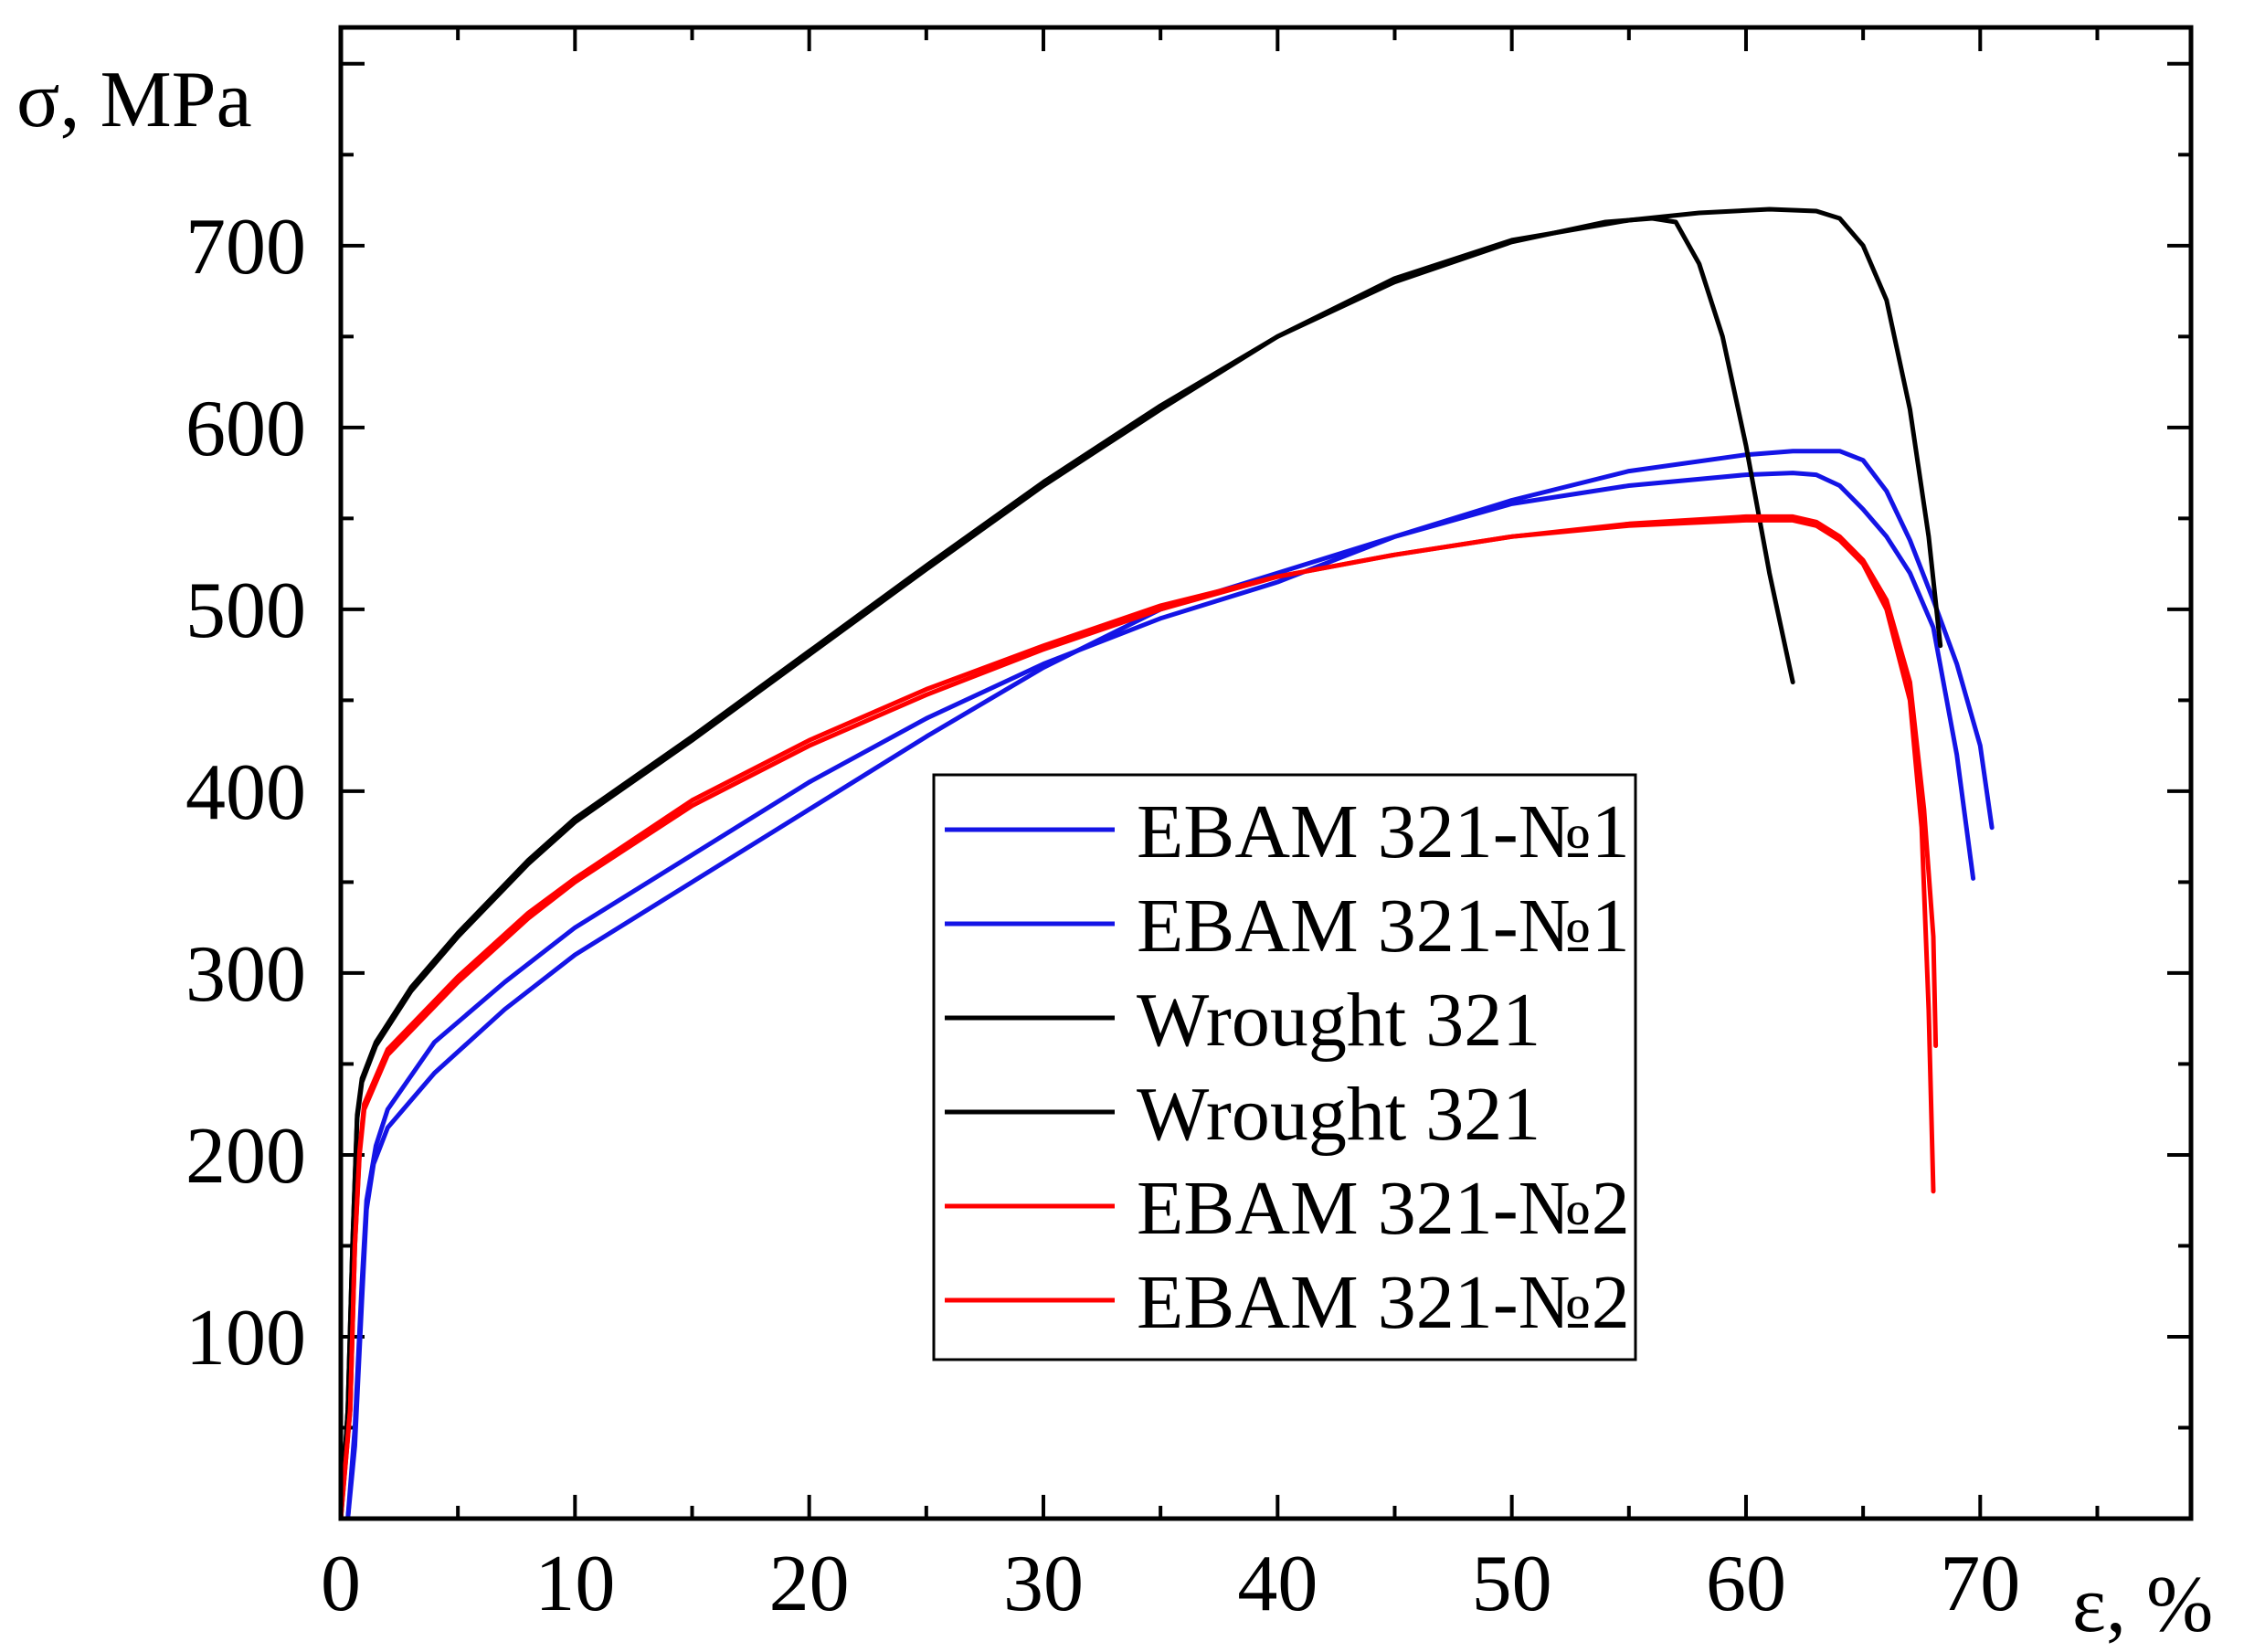 This screenshot has width=2265, height=1652. Describe the element at coordinates (134, 100) in the screenshot. I see `y-axis-label: σ, MPa` at that location.